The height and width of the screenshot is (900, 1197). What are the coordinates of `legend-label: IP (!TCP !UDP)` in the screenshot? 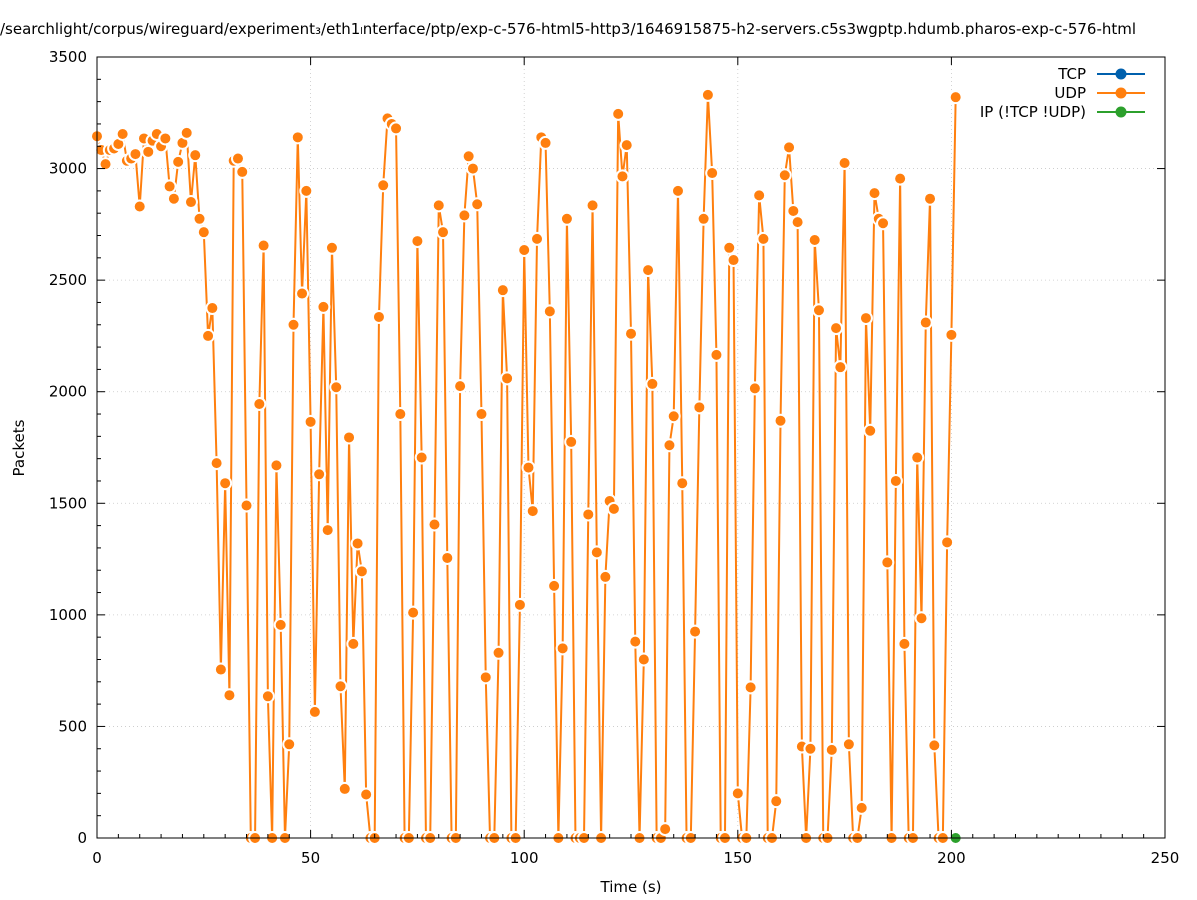 It's located at (1033, 112).